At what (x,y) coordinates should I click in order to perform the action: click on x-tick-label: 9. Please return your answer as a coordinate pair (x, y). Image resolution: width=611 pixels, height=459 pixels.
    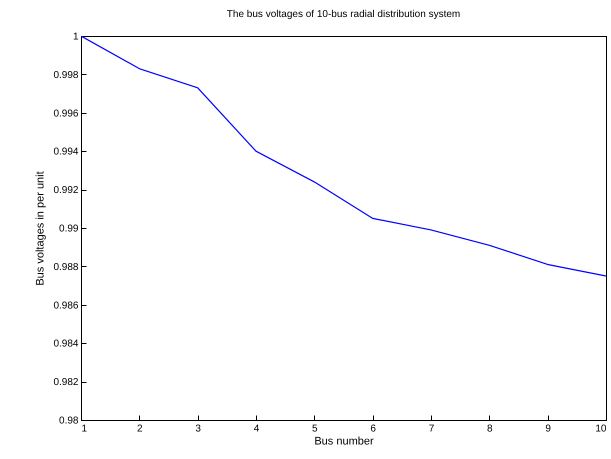
    Looking at the image, I should click on (548, 429).